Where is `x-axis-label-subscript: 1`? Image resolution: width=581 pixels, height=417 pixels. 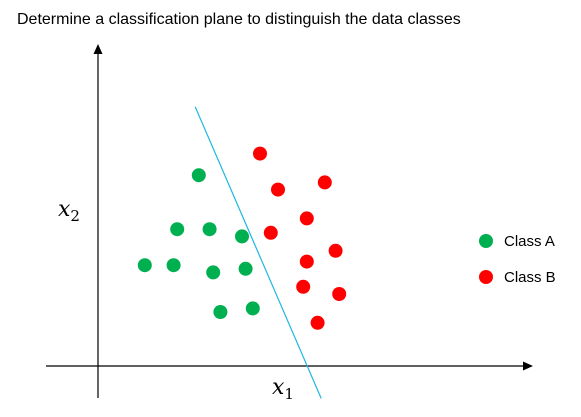
x-axis-label-subscript: 1 is located at coordinates (289, 394).